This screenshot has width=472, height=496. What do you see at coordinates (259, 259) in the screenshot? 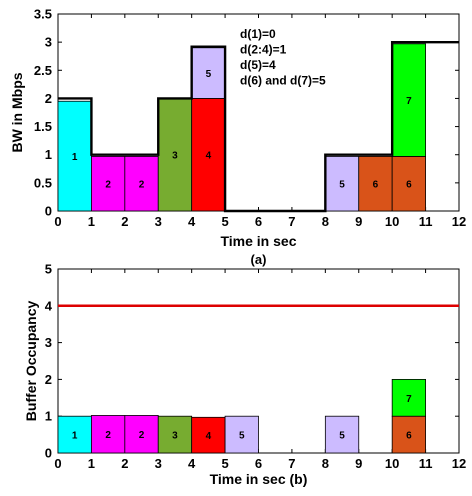
I see `panel-caption: (a)` at bounding box center [259, 259].